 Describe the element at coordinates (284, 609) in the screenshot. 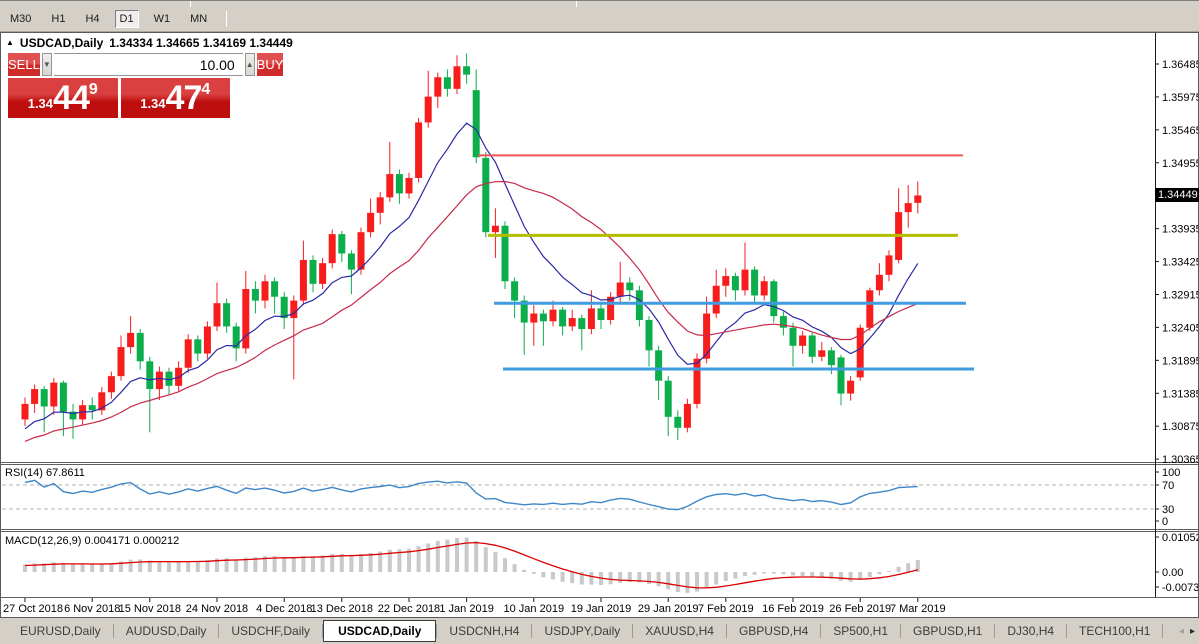

I see `svg-text: 4 Dec 2018` at that location.